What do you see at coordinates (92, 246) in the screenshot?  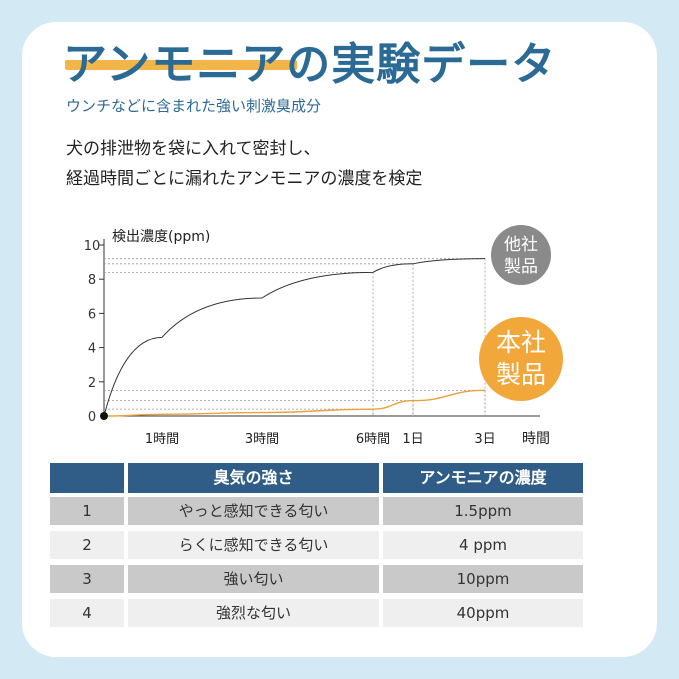 I see `y-tick-label: 10` at bounding box center [92, 246].